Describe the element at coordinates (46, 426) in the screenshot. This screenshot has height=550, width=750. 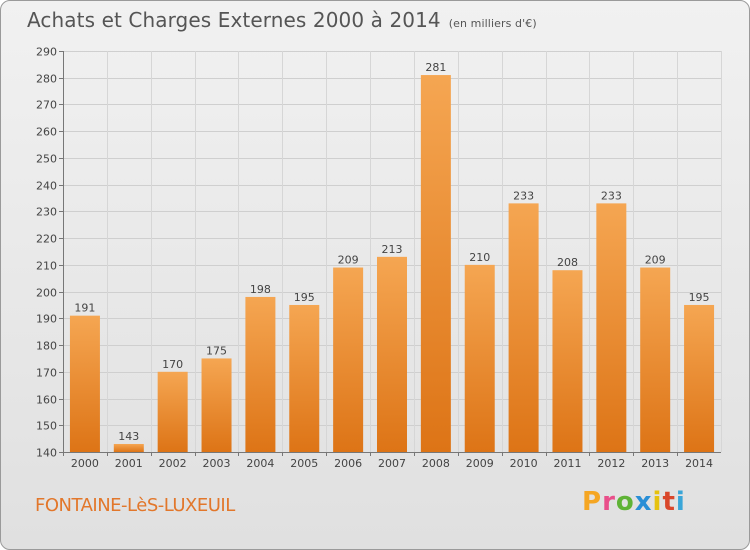
I see `y-tick-label-150: 150` at that location.